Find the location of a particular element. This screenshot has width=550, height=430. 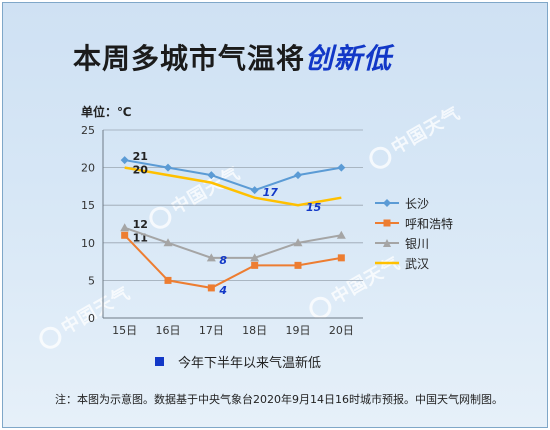

data-label: 12 is located at coordinates (140, 224).